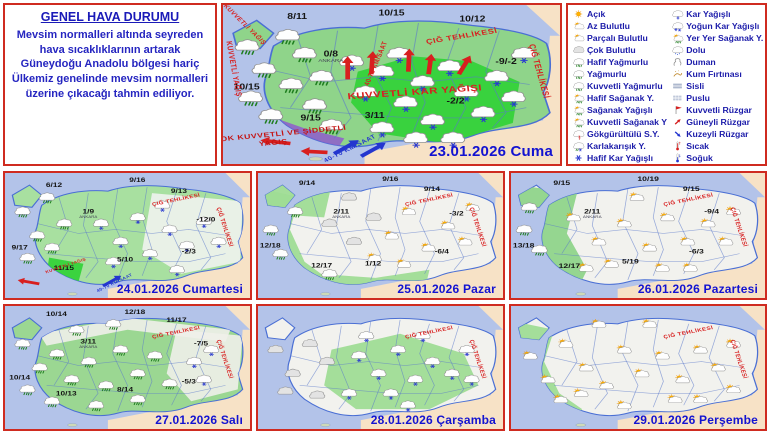 This screenshot has height=433, width=770. What do you see at coordinates (627, 122) in the screenshot?
I see `legend-label: Kuvvetli Sağanak Y` at bounding box center [627, 122].